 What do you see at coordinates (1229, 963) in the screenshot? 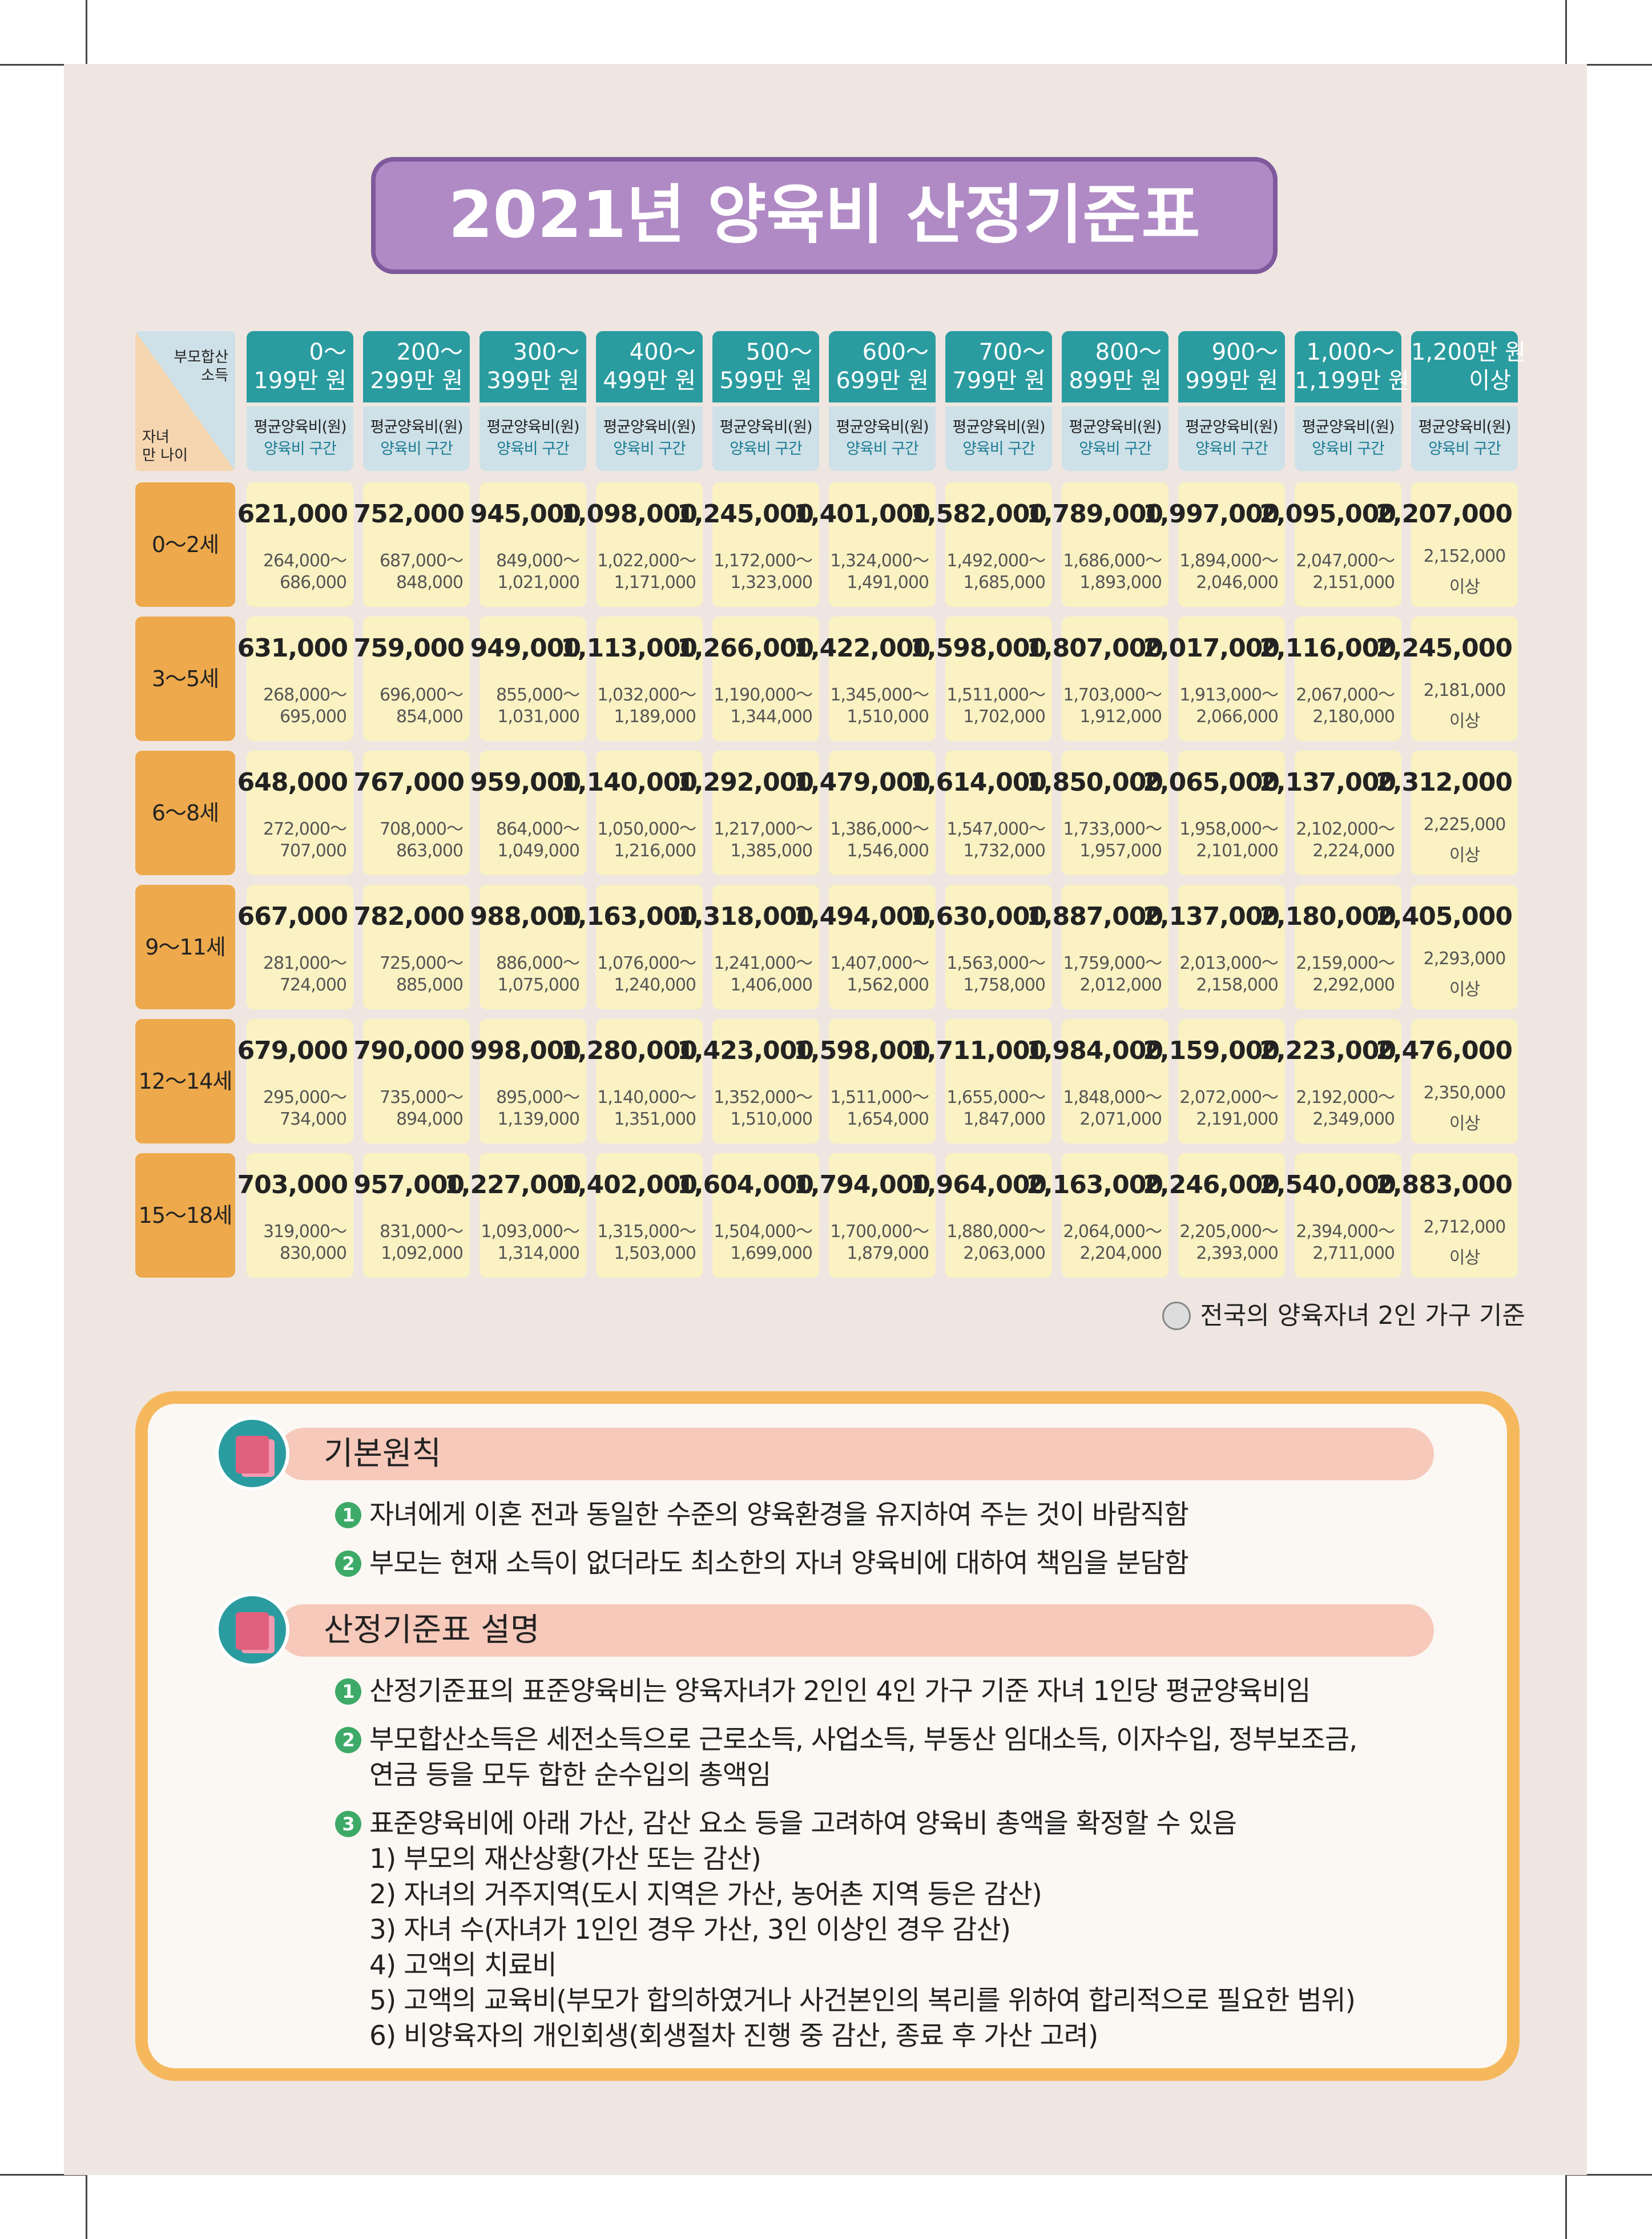
I see `range-low: 2,013,000～` at bounding box center [1229, 963].